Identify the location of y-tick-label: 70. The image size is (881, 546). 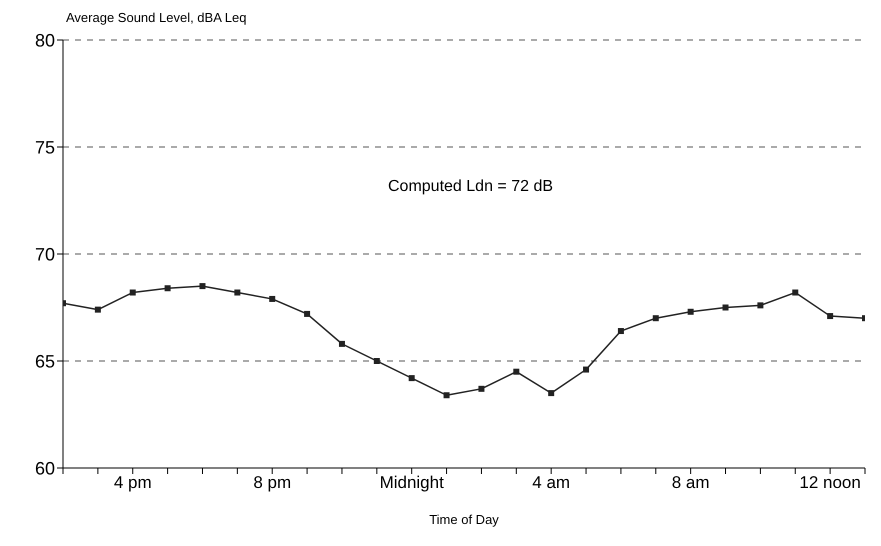
(44, 254).